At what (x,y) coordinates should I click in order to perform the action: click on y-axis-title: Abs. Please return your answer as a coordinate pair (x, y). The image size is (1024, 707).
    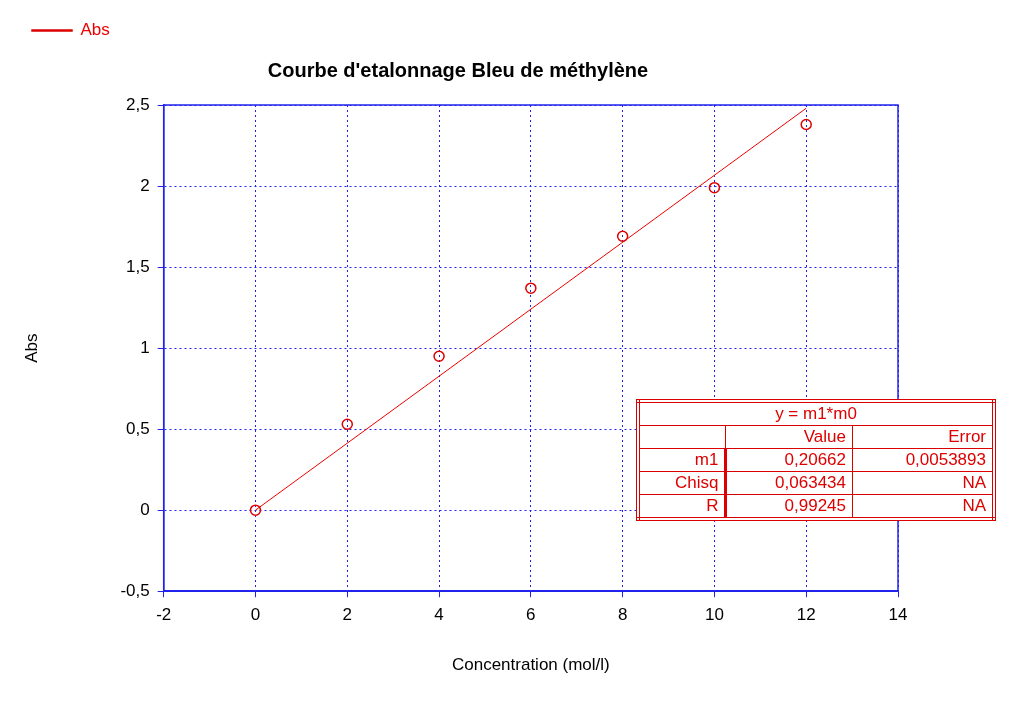
    Looking at the image, I should click on (31, 348).